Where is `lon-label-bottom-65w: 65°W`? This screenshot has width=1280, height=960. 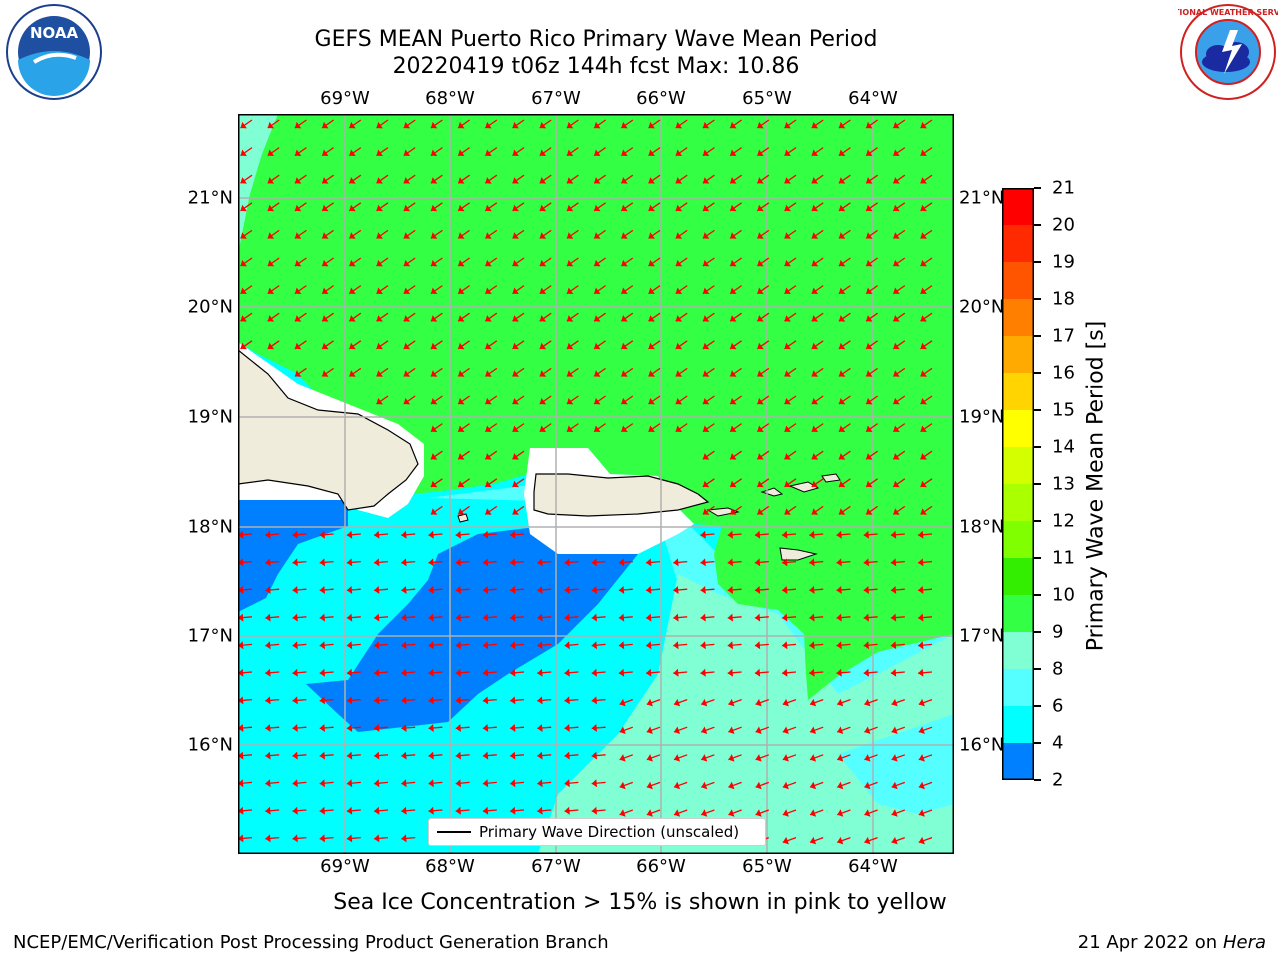
lon-label-bottom-65w: 65°W is located at coordinates (767, 866).